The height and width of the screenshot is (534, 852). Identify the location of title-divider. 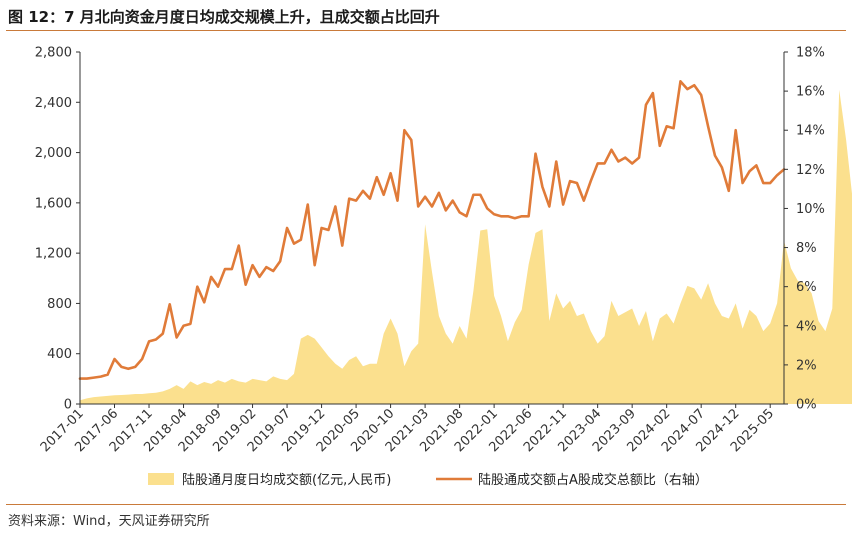
(426, 30).